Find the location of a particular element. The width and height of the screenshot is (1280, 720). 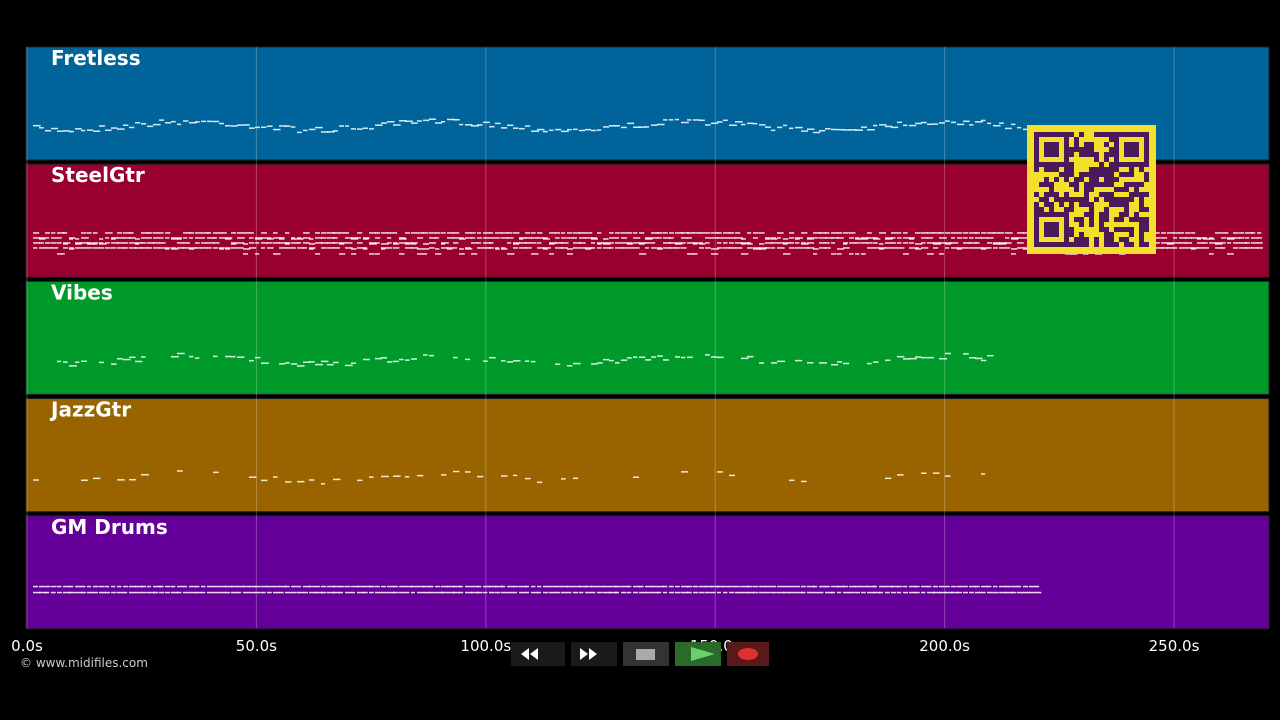

play-icon is located at coordinates (703, 654).